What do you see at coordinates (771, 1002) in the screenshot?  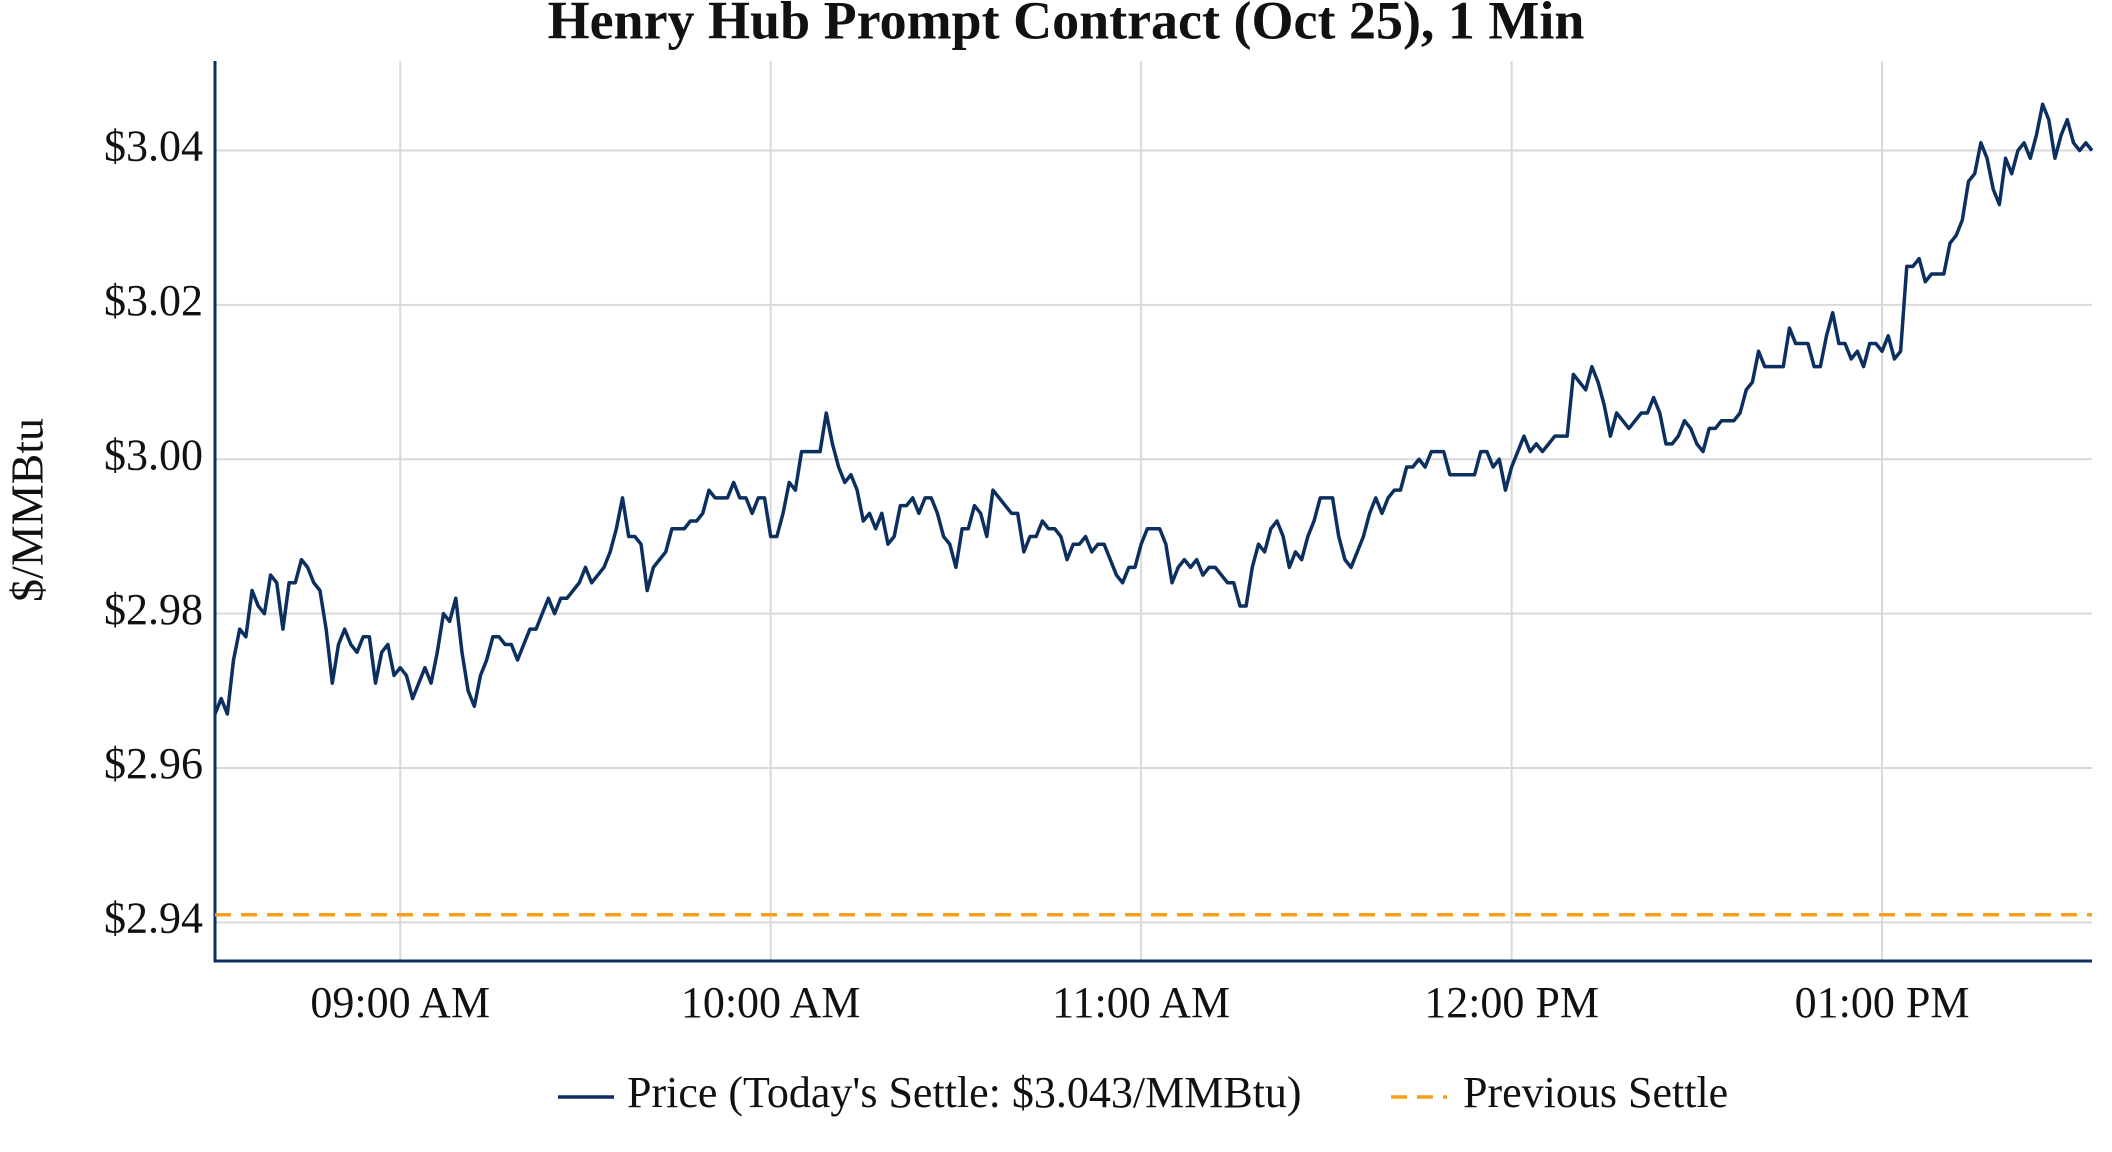 I see `x-tick-label: 10:00 AM` at bounding box center [771, 1002].